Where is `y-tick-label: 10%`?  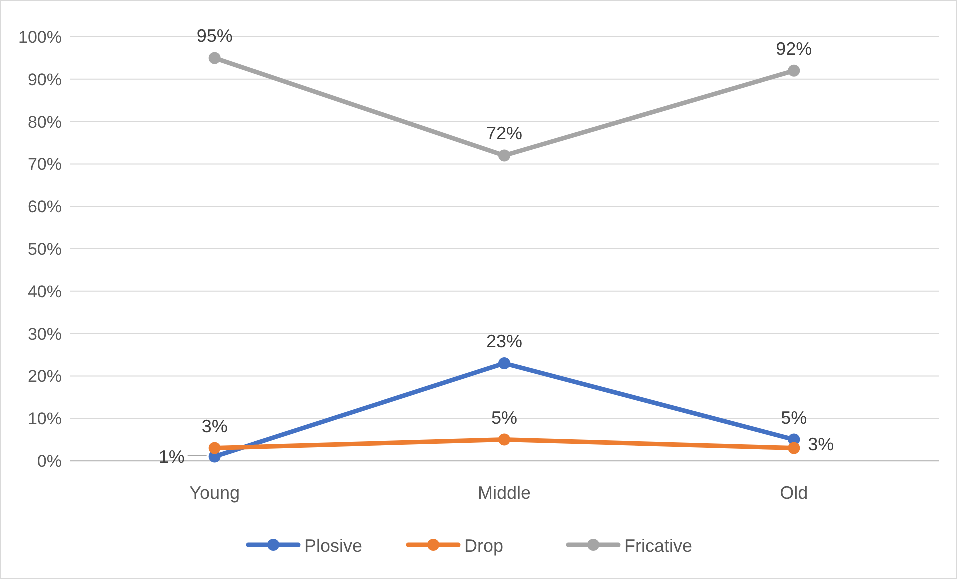
y-tick-label: 10% is located at coordinates (45, 419).